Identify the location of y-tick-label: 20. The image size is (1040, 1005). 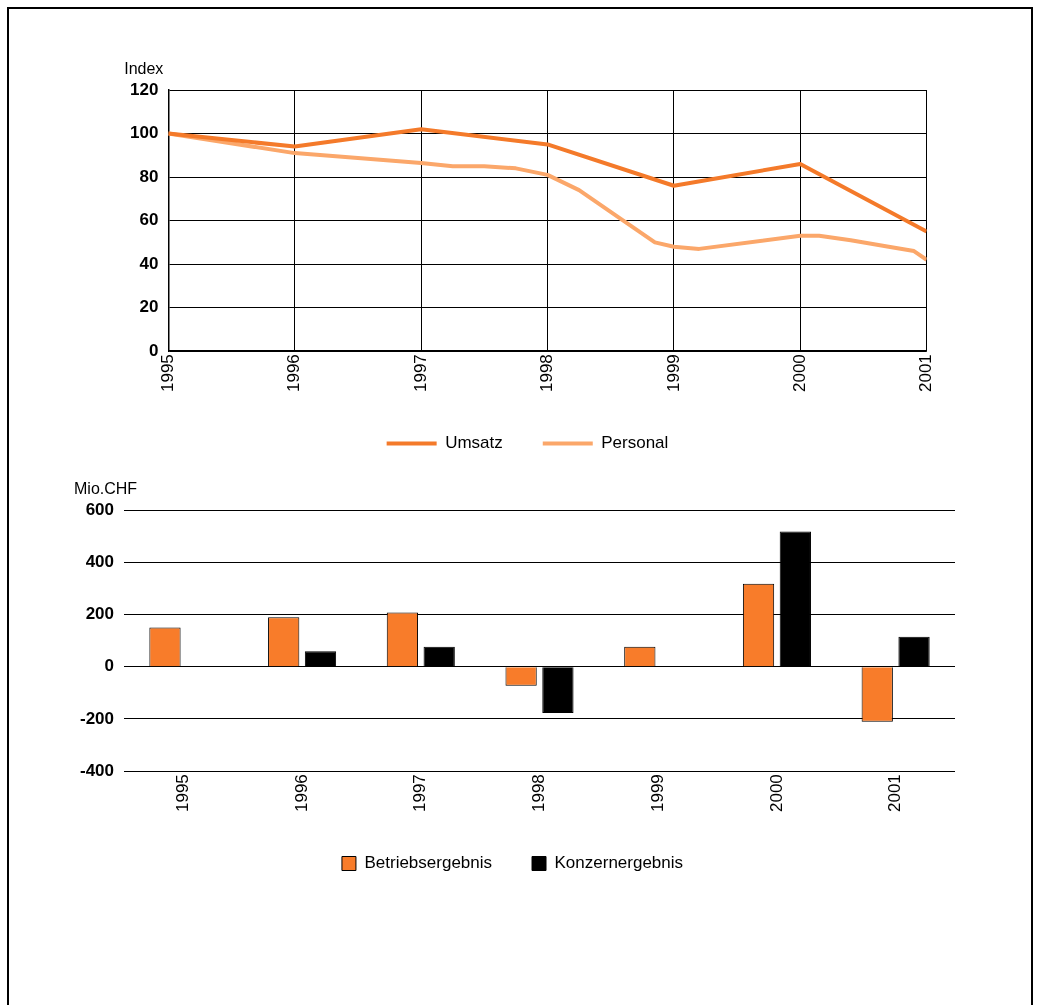
(149, 307).